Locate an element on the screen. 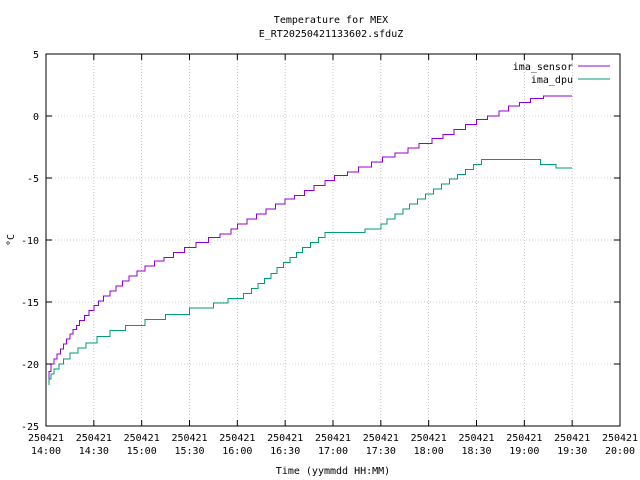 Image resolution: width=640 pixels, height=480 pixels. x-tick-time-label: 18:30 is located at coordinates (476, 451).